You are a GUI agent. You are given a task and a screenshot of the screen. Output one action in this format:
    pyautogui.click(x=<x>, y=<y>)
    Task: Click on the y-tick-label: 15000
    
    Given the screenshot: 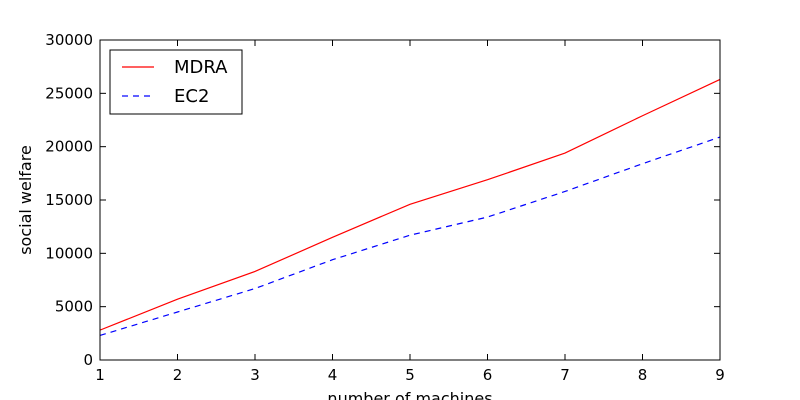 What is the action you would take?
    pyautogui.click(x=69, y=200)
    